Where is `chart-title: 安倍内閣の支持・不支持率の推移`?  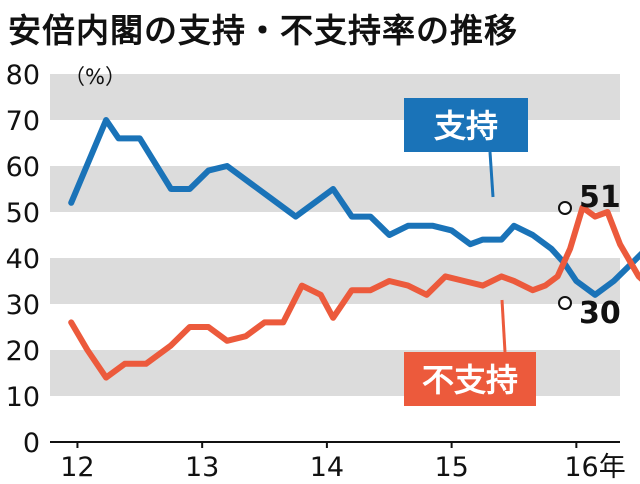
chart-title: 安倍内閣の支持・不支持率の推移 is located at coordinates (263, 30).